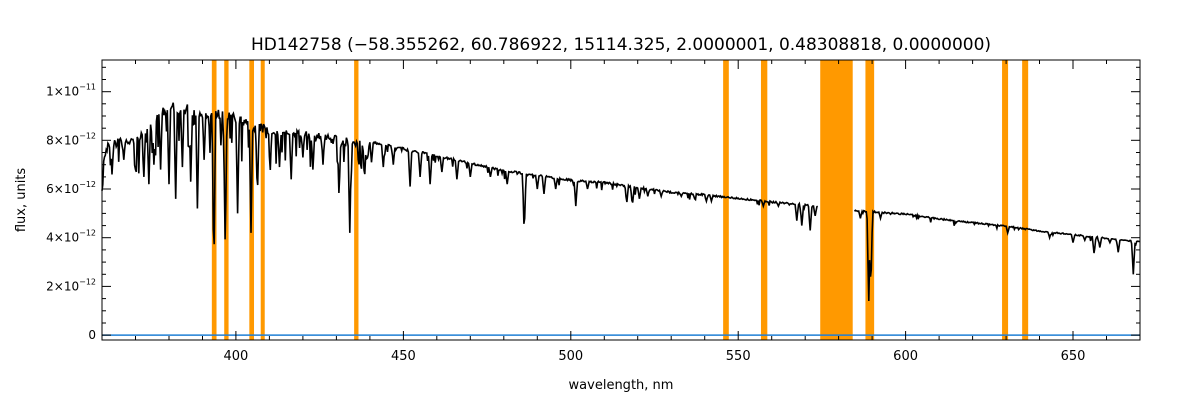 The width and height of the screenshot is (1200, 400). I want to click on y-tick-label: 1×10⁻¹¹, so click(71, 91).